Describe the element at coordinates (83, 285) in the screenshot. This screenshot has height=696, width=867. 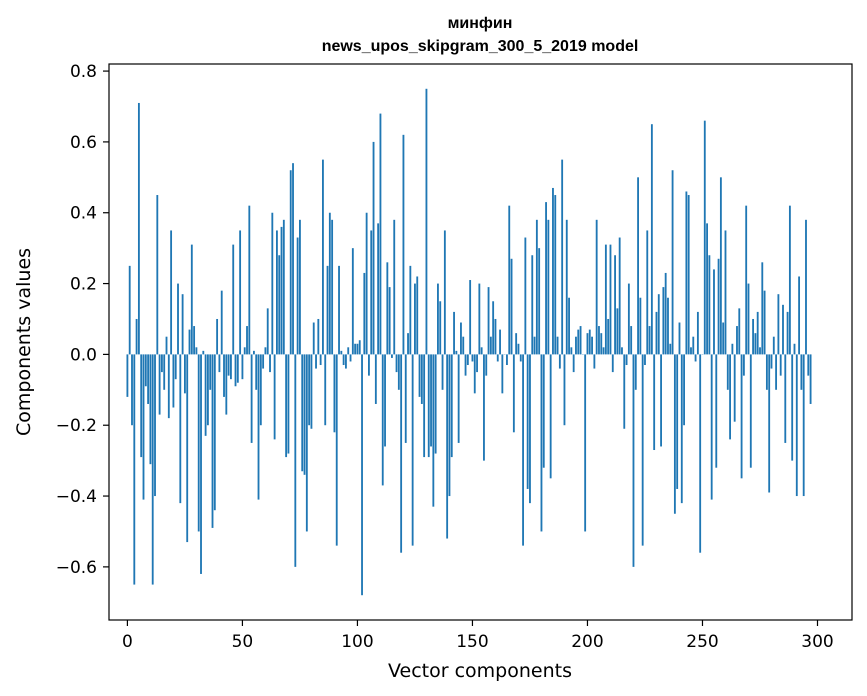
I see `y-tick-label: 0.2` at that location.